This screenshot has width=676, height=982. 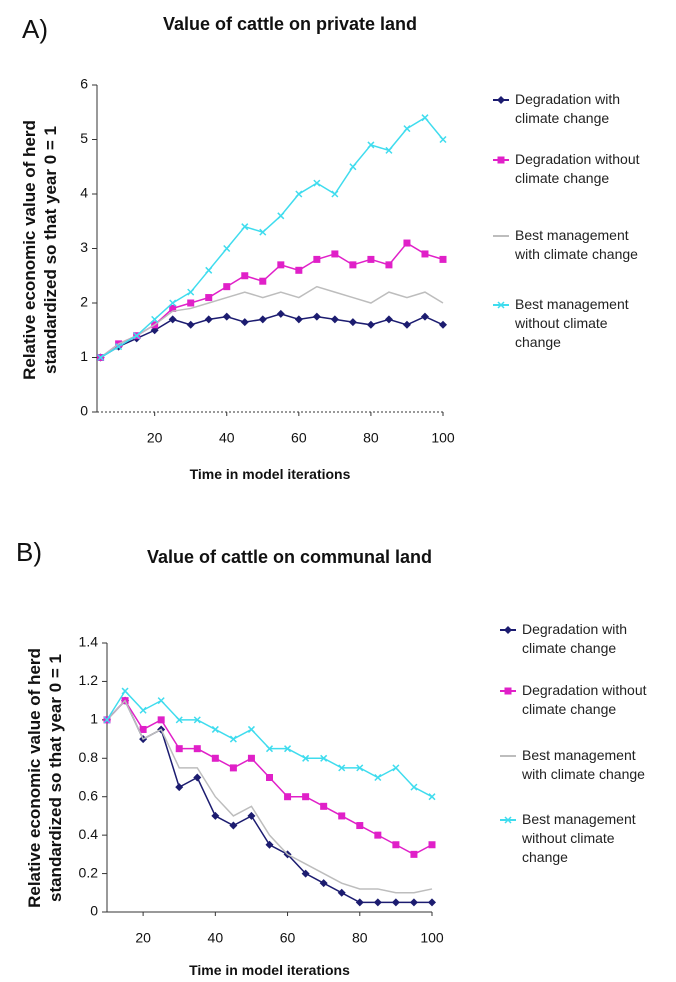 What do you see at coordinates (575, 638) in the screenshot?
I see `legend-label: Degradation with climate change` at bounding box center [575, 638].